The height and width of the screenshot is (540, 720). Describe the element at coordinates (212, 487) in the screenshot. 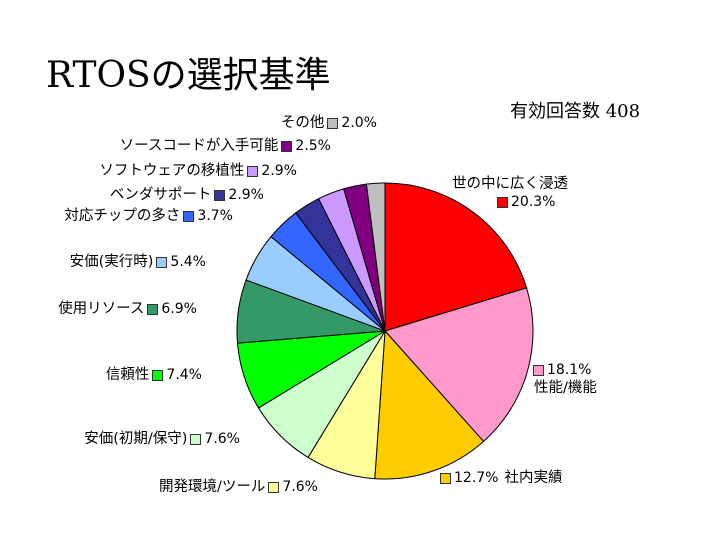

I see `slice-label: 開発環境/ツール` at that location.